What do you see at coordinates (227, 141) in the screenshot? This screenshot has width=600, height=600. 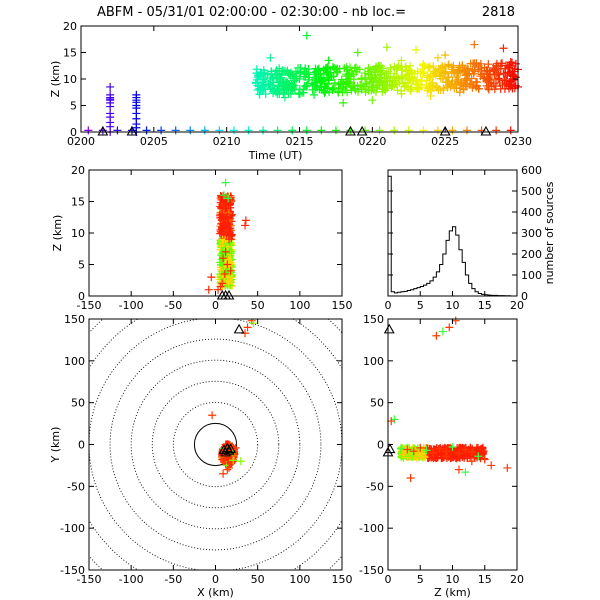 I see `x-tick-label: 0210` at bounding box center [227, 141].